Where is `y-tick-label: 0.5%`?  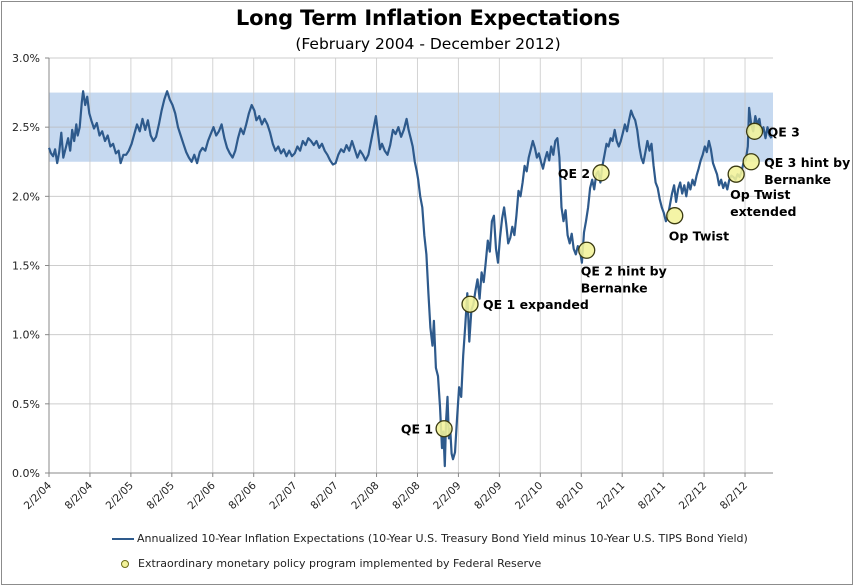 y-tick-label: 0.5% is located at coordinates (26, 404).